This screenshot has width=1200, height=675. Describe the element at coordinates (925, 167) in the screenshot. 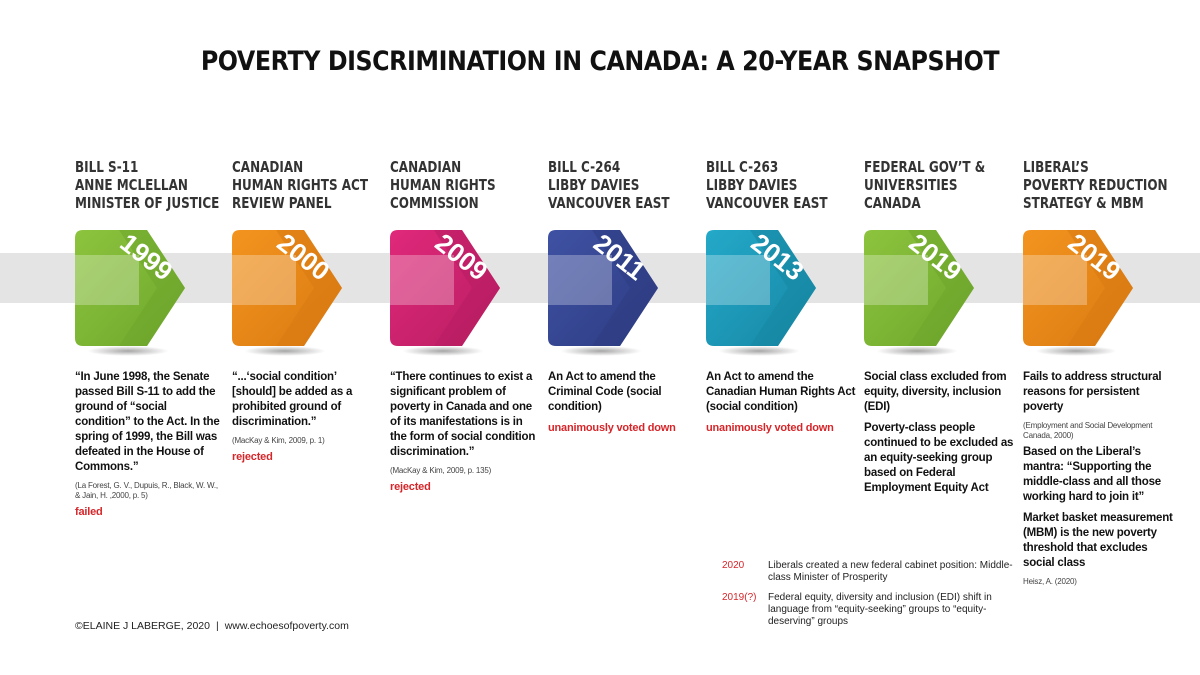

I see `heading-line: FEDERAL GOV’T &` at that location.